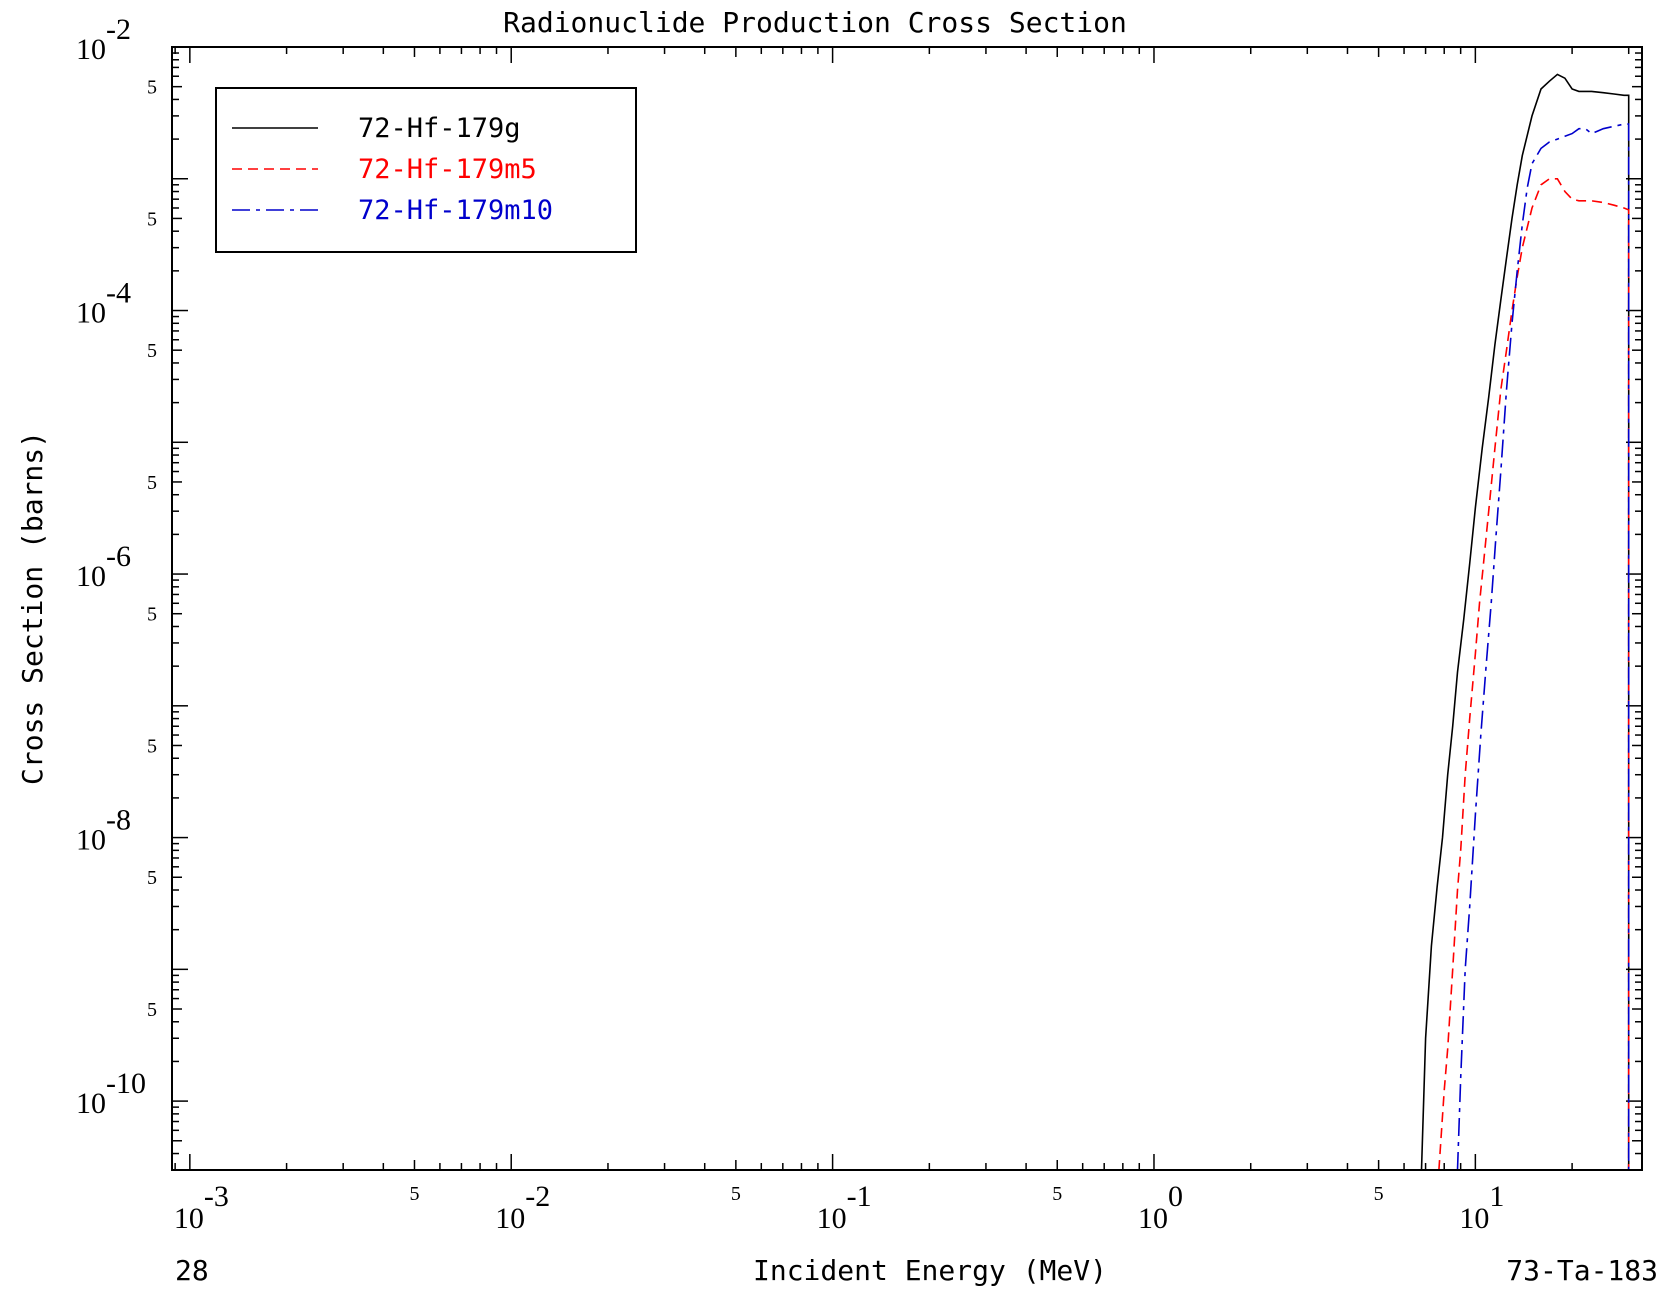  Describe the element at coordinates (216, 1196) in the screenshot. I see `x-tick-exponent: -3` at that location.